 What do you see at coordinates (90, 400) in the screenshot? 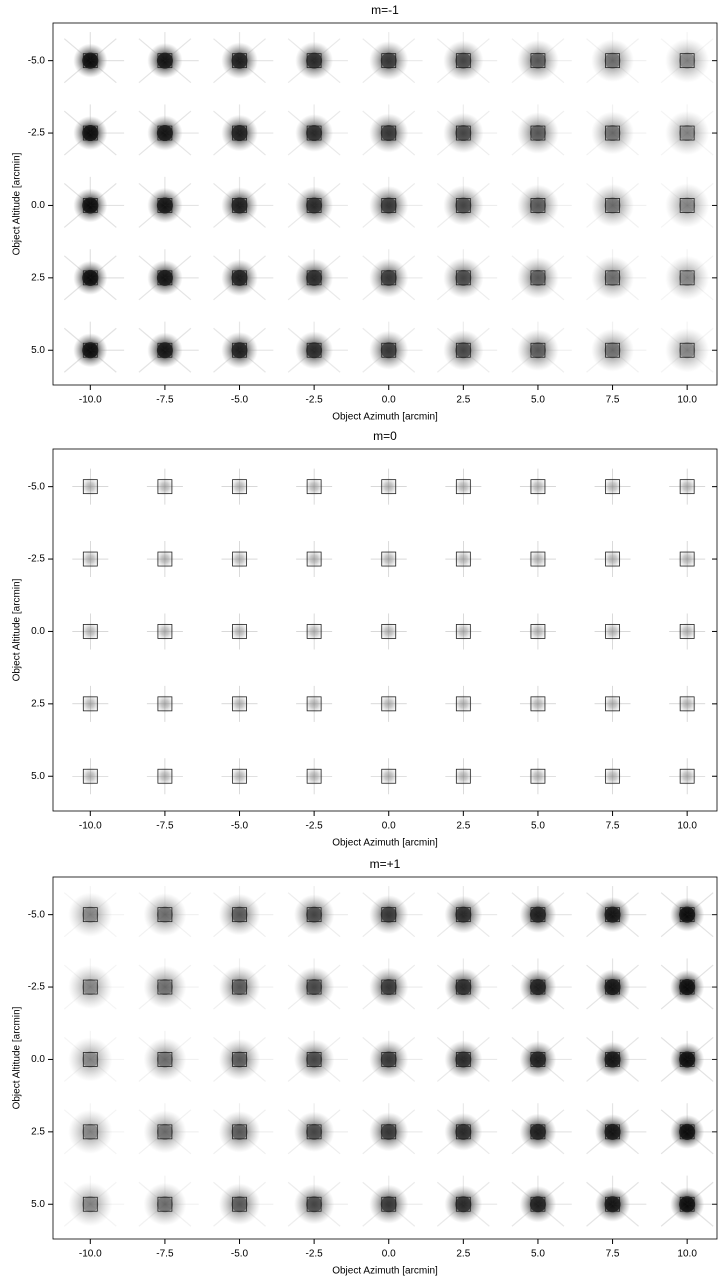
I see `x-tick-label: -10.0` at bounding box center [90, 400].